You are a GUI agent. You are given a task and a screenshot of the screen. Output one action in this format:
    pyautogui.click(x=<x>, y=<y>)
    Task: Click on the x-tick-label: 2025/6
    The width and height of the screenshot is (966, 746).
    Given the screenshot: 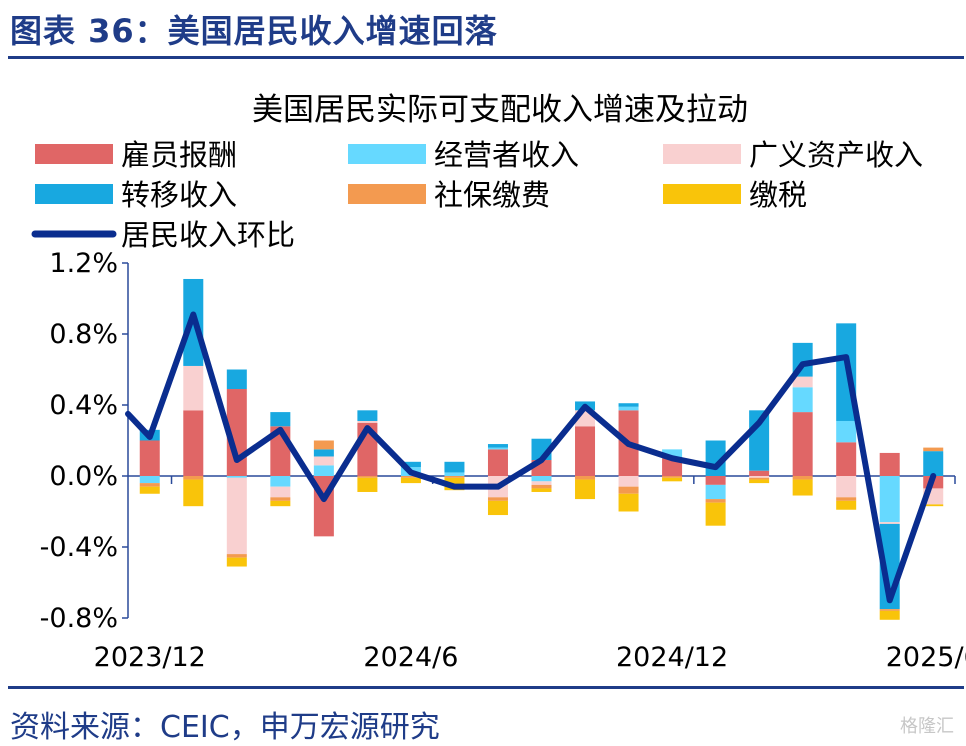 What is the action you would take?
    pyautogui.click(x=926, y=657)
    